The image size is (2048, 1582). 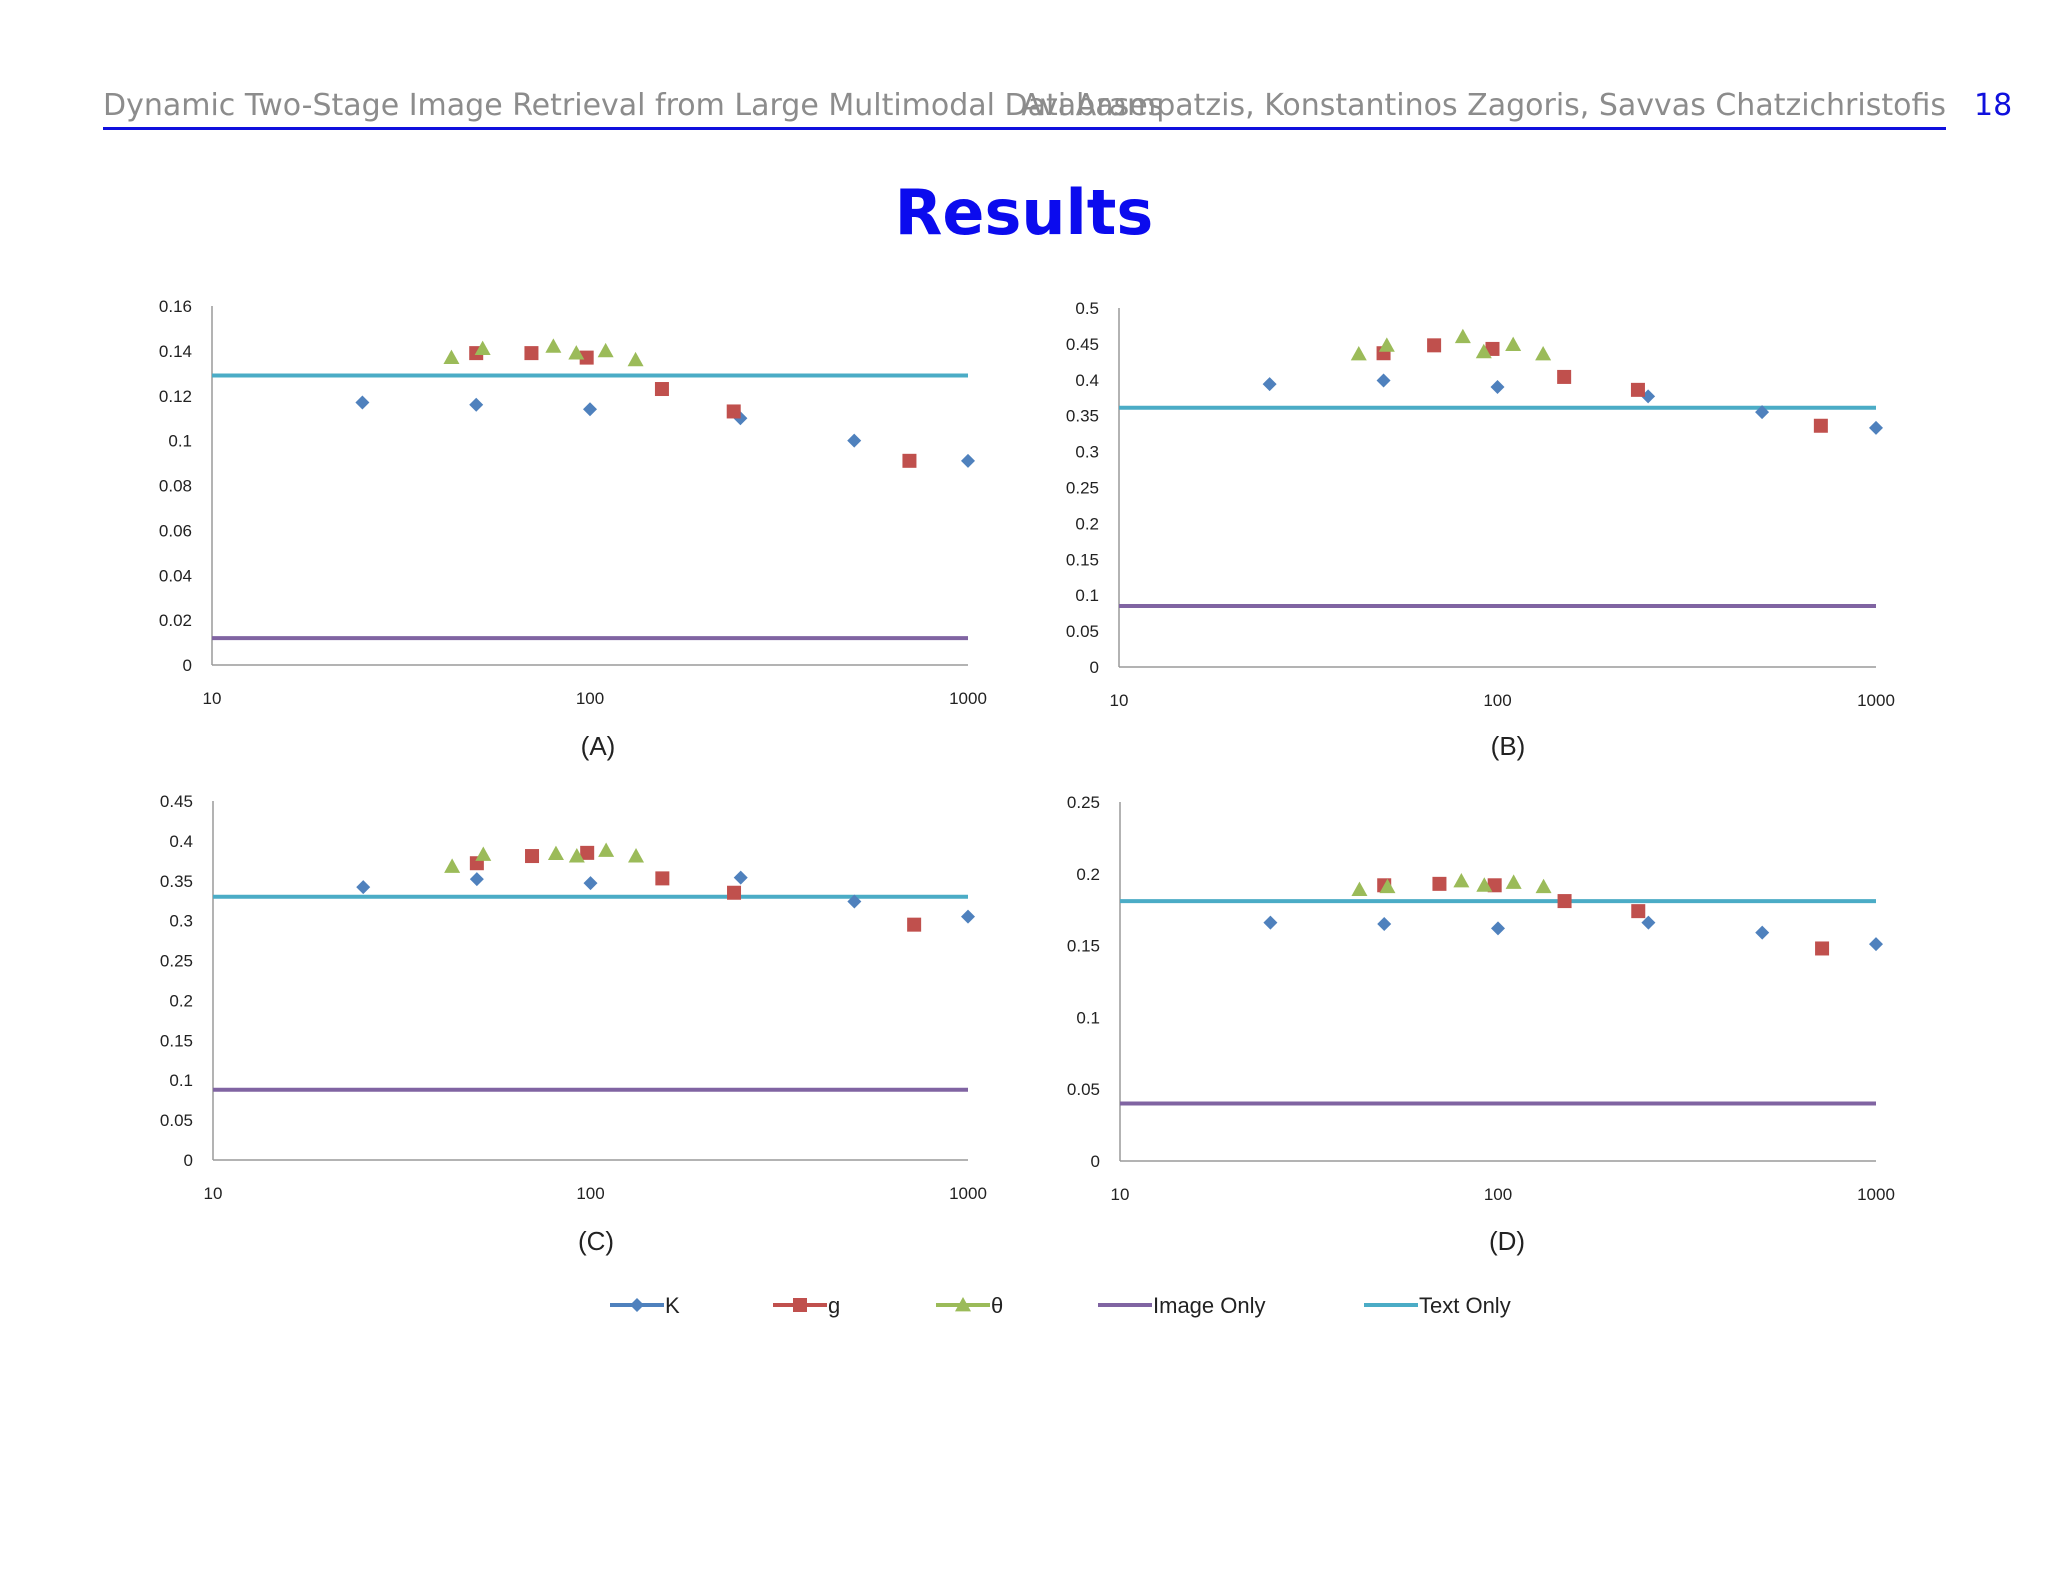 I want to click on y-tick-label: 0.08, so click(x=175, y=486).